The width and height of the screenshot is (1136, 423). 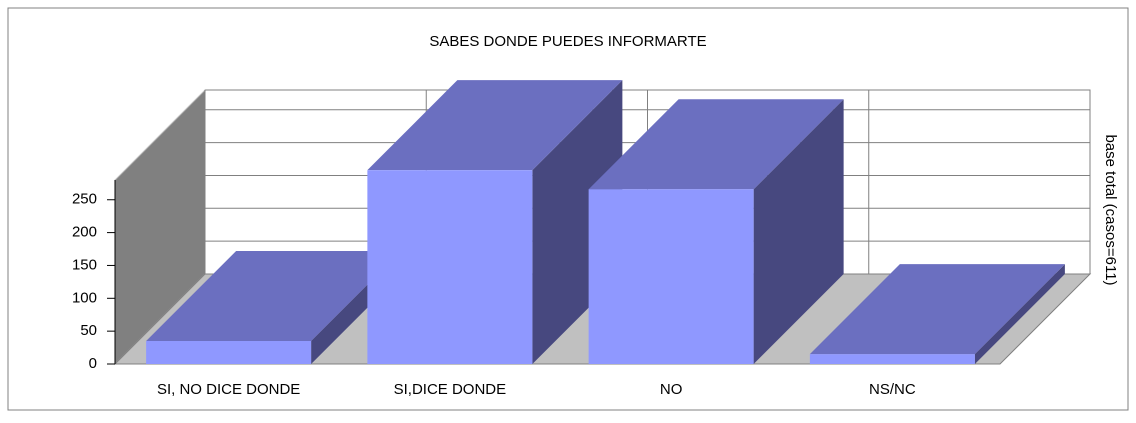 I want to click on x-tick-label: SI,DICE DONDE, so click(x=450, y=389).